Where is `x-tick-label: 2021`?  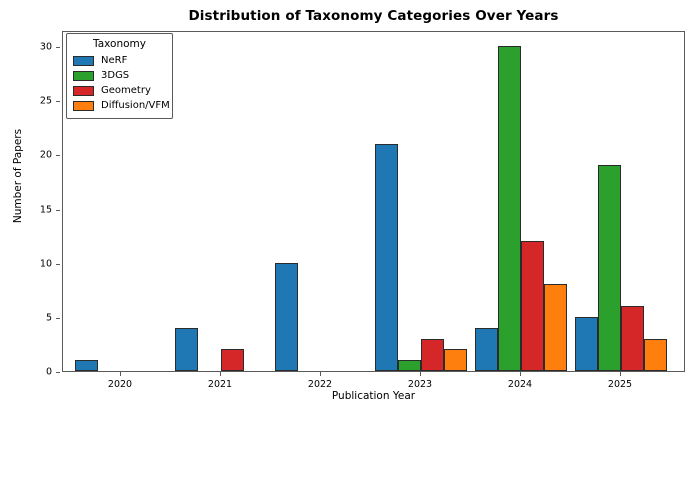
x-tick-label: 2021 is located at coordinates (220, 384).